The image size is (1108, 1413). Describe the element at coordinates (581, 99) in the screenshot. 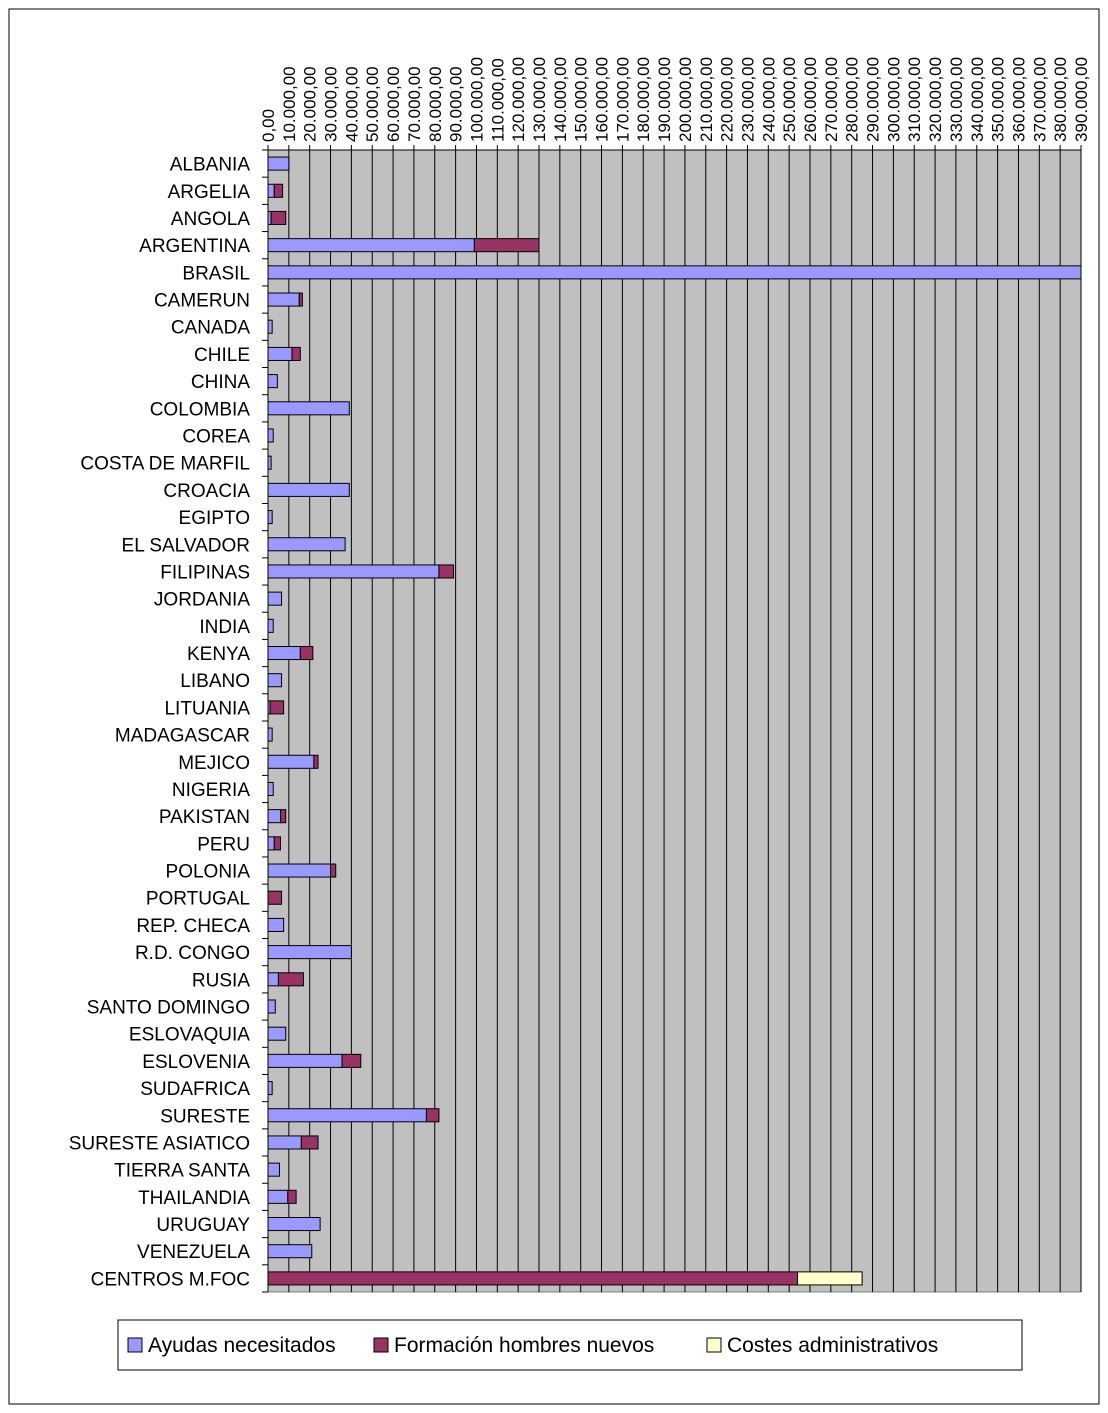

I see `x-tick-label: 150.000,00` at that location.